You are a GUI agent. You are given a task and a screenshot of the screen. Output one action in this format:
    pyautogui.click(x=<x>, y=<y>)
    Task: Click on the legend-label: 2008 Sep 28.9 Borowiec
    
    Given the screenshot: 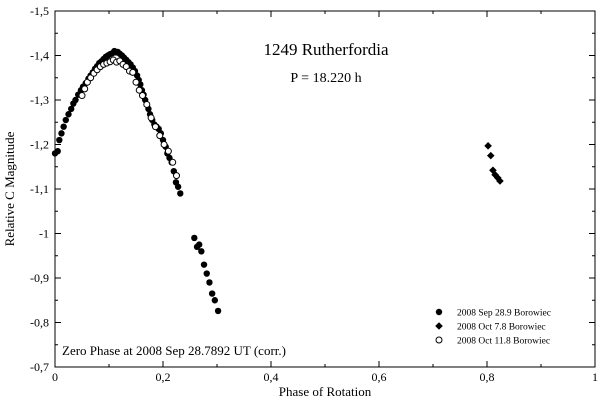 What is the action you would take?
    pyautogui.click(x=504, y=314)
    